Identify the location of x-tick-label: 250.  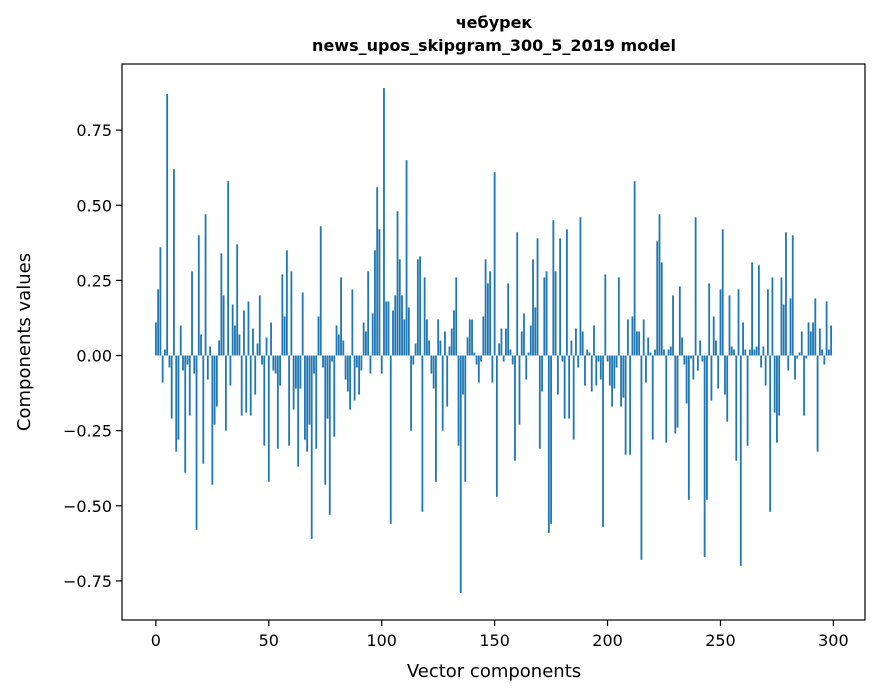
(720, 640).